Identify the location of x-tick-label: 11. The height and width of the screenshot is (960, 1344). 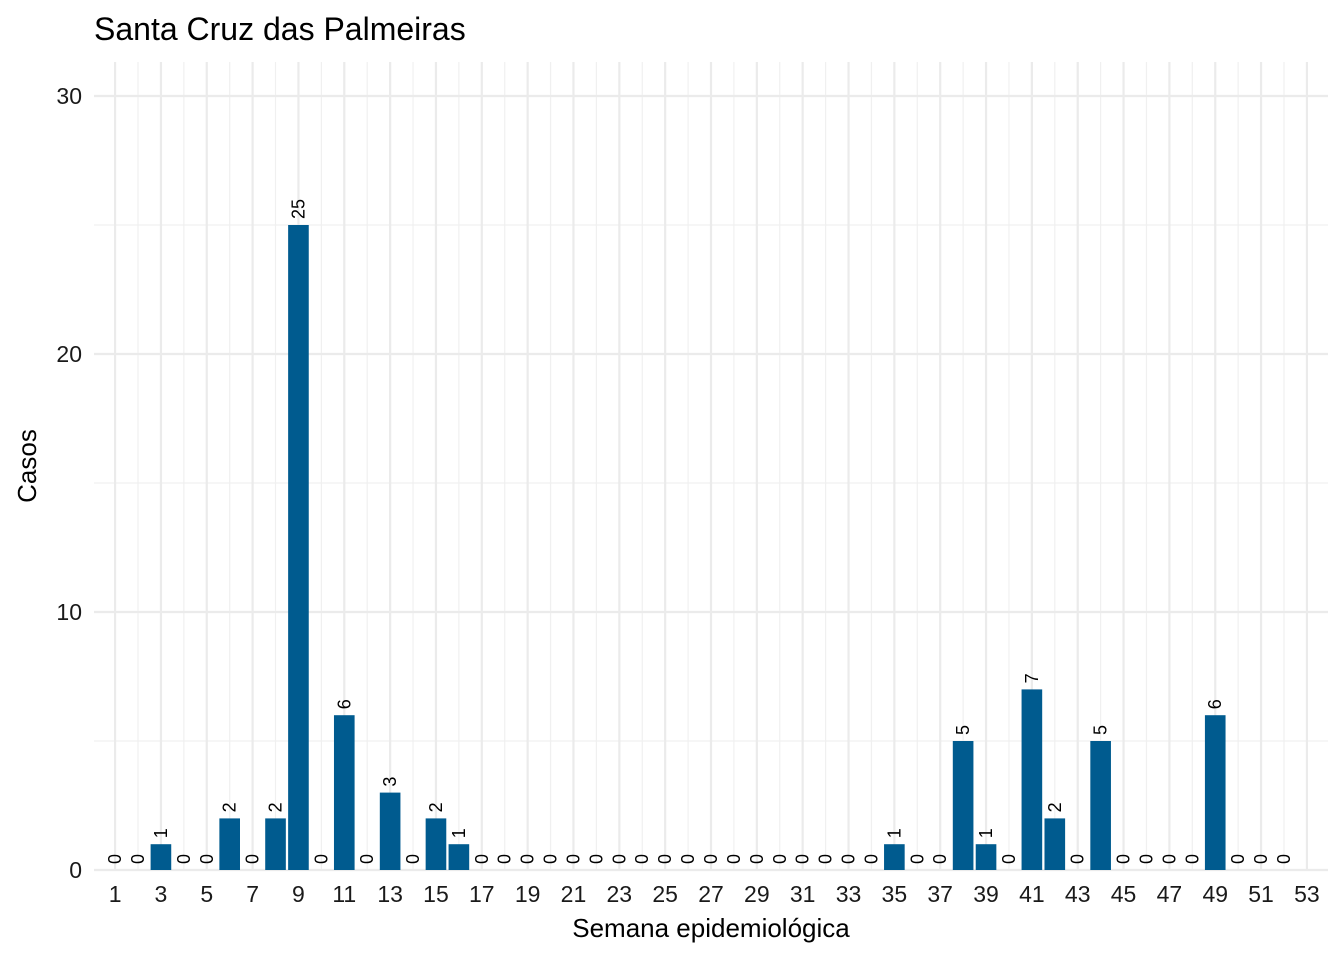
(344, 894).